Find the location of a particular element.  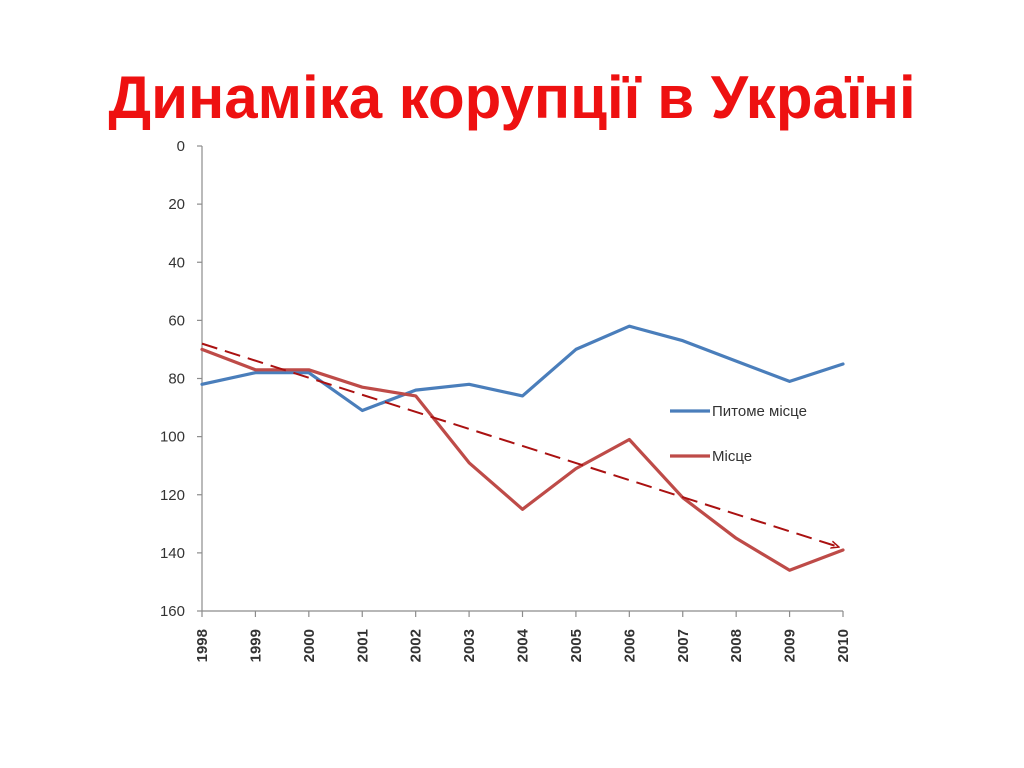

x-tick-label: 2007 is located at coordinates (683, 645).